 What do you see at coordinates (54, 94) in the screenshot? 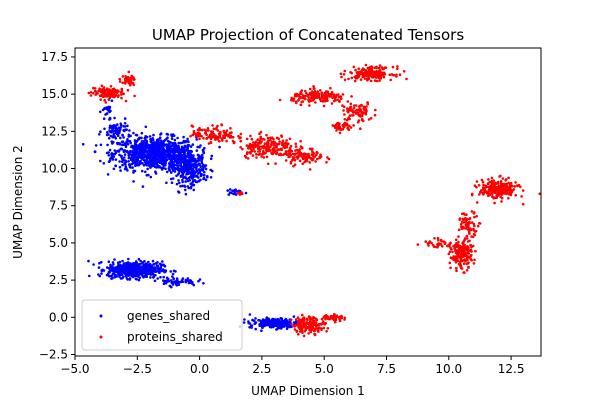
I see `y-tick-label: 15.0` at bounding box center [54, 94].